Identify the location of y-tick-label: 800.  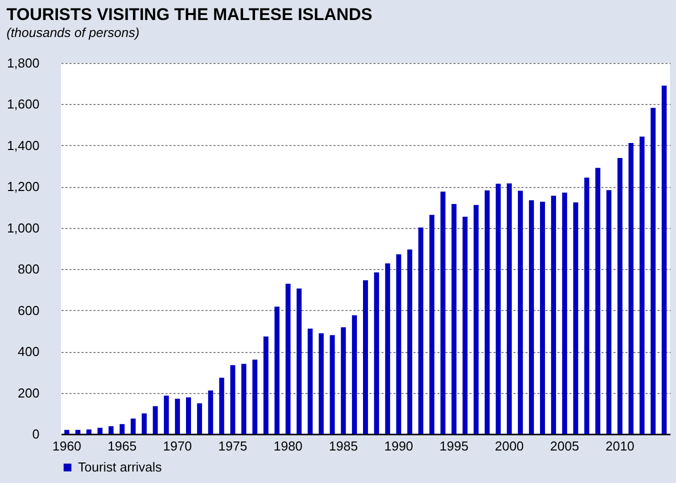
(29, 269).